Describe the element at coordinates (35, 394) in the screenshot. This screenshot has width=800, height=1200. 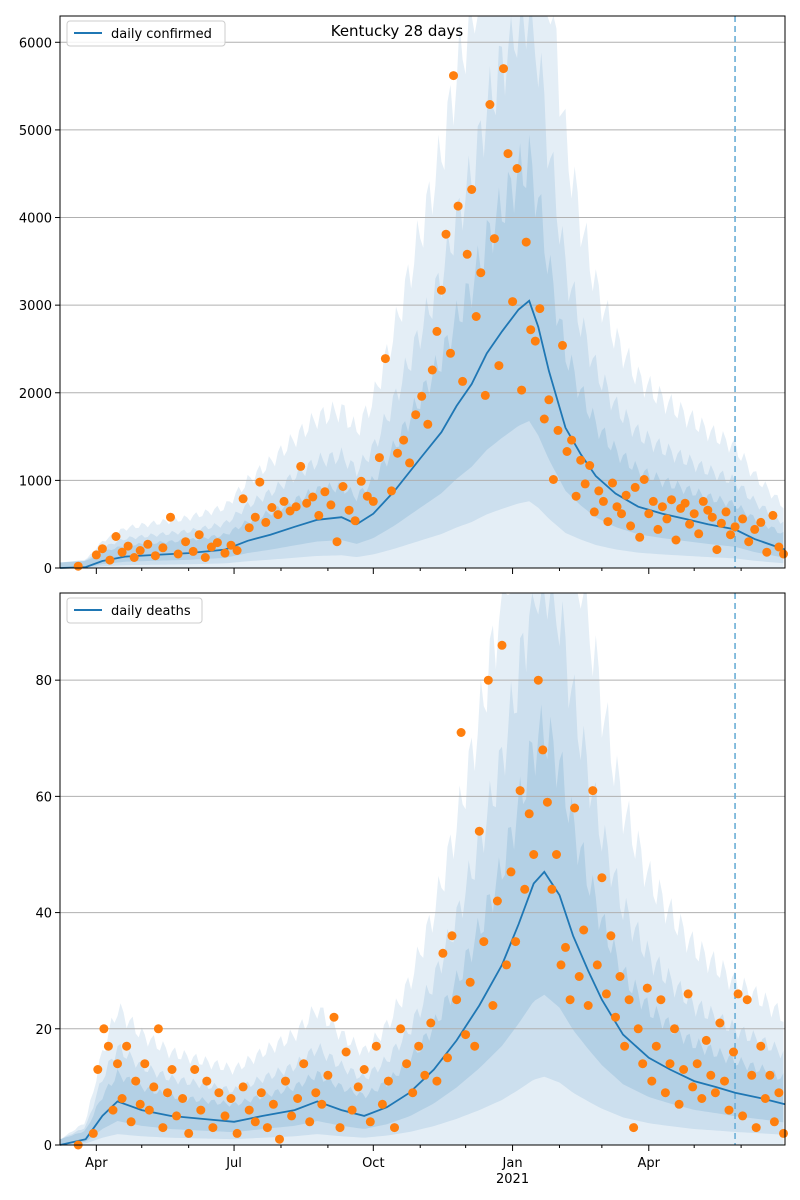
I see `y-tick-label: 2000` at that location.